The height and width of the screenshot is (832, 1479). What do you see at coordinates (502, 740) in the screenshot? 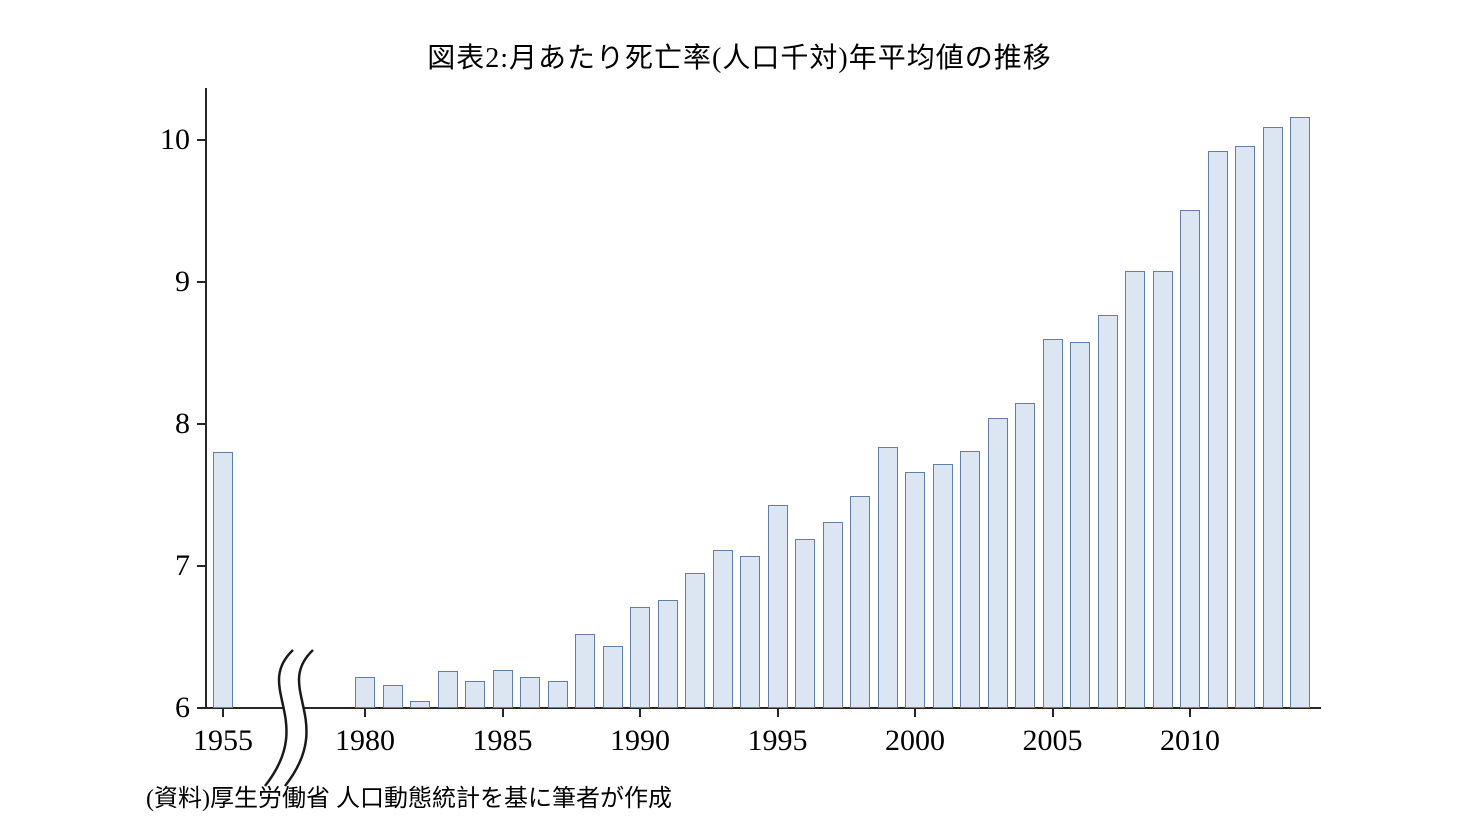
I see `x-tick-label: 1985` at bounding box center [502, 740].